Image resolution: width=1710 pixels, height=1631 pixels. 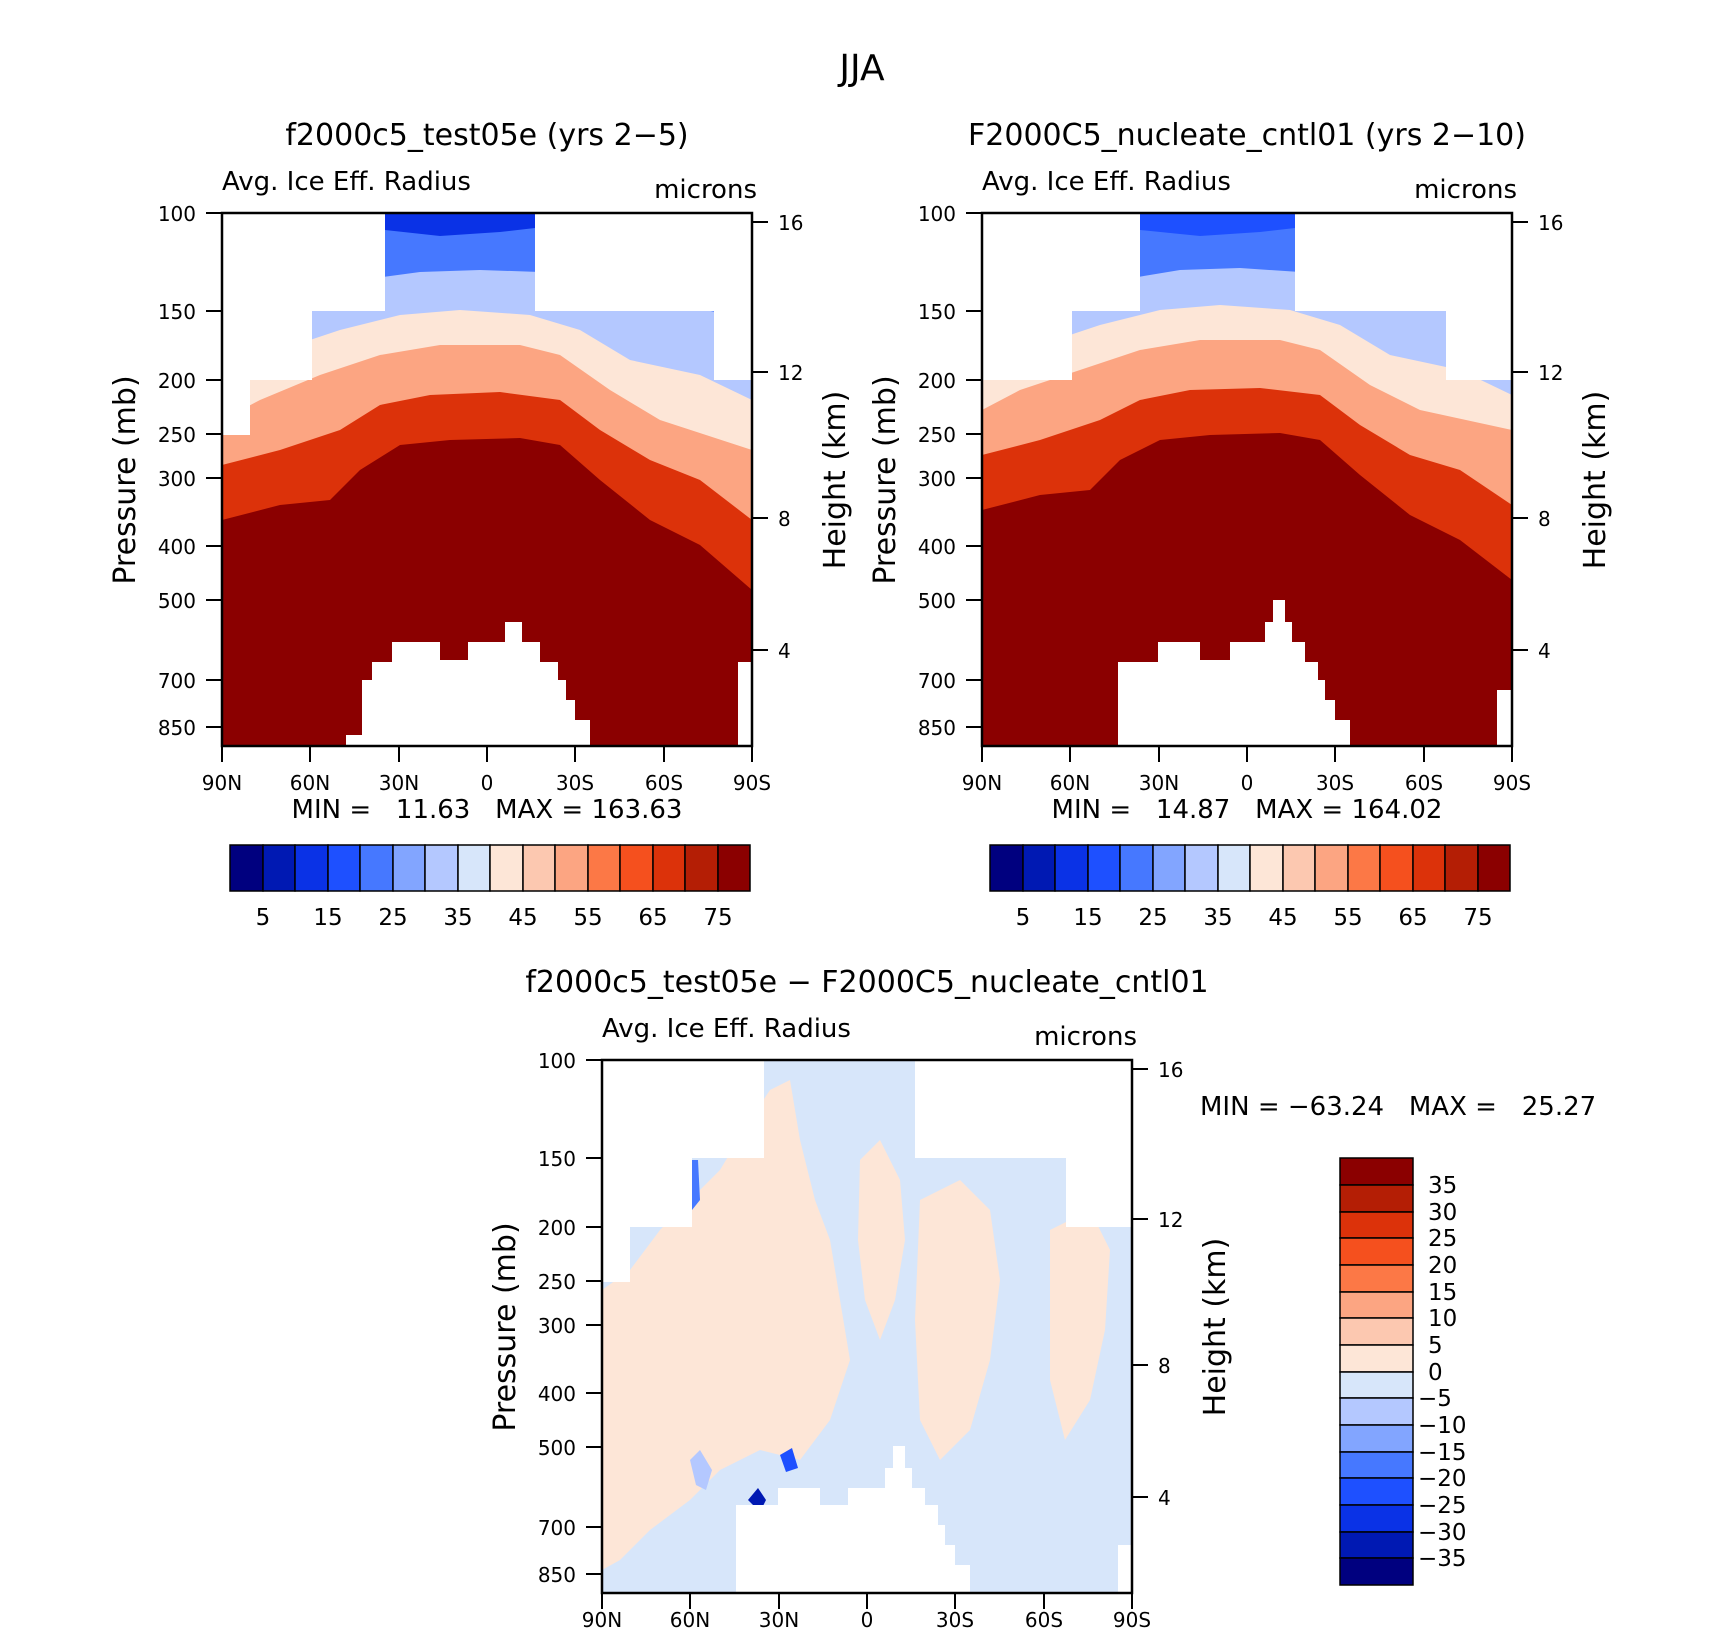 I want to click on colorbar-label: −25, so click(x=1442, y=1506).